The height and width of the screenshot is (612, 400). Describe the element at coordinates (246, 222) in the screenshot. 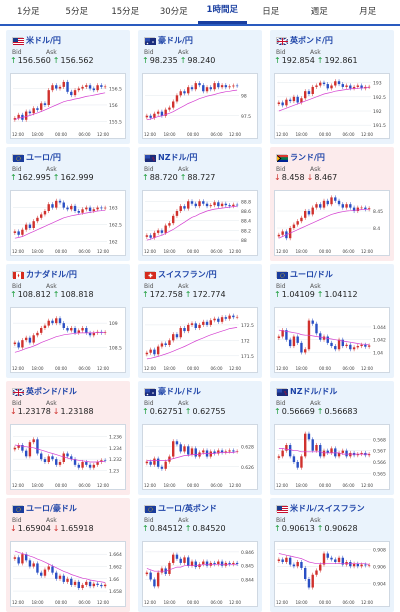

I see `y-tick-label: 88.4` at that location.